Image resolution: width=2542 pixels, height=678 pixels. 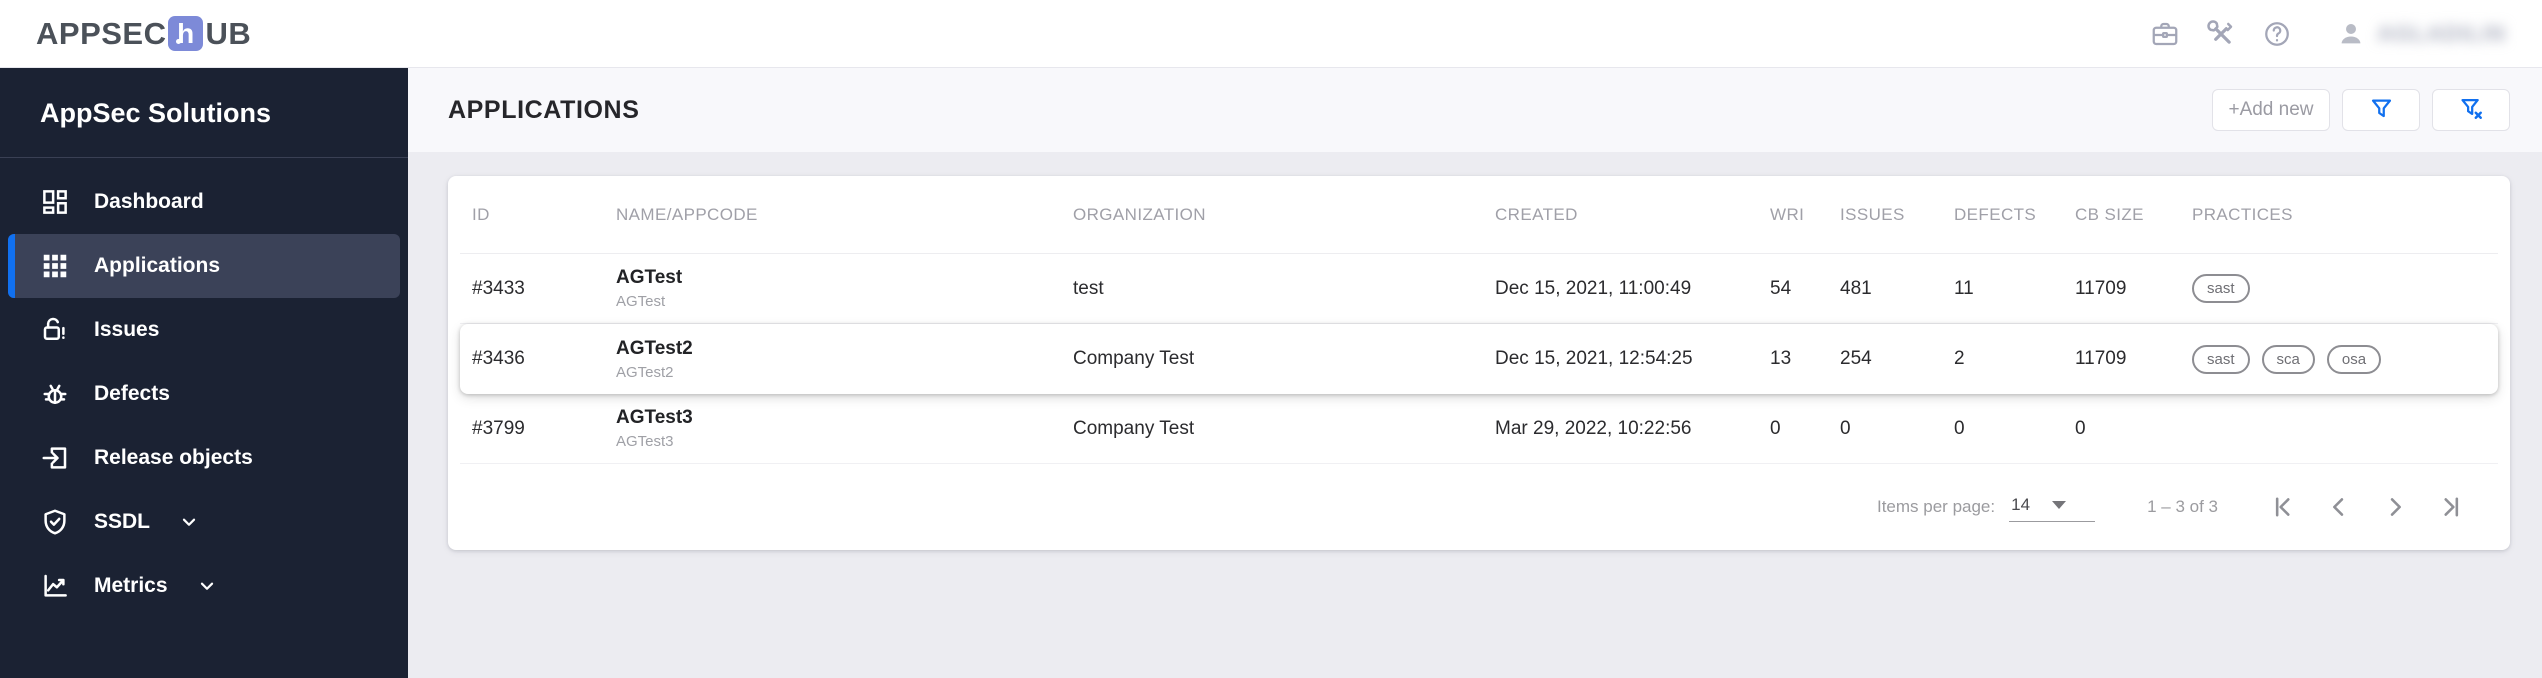 I want to click on next-page-button, so click(x=2395, y=507).